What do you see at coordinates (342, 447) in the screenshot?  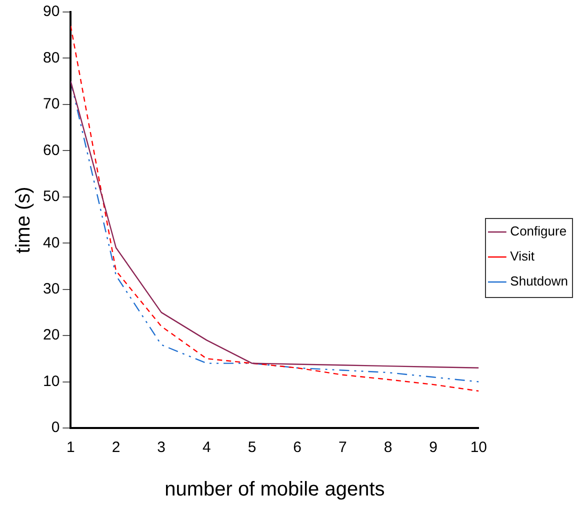 I see `x-tick-label: 7` at bounding box center [342, 447].